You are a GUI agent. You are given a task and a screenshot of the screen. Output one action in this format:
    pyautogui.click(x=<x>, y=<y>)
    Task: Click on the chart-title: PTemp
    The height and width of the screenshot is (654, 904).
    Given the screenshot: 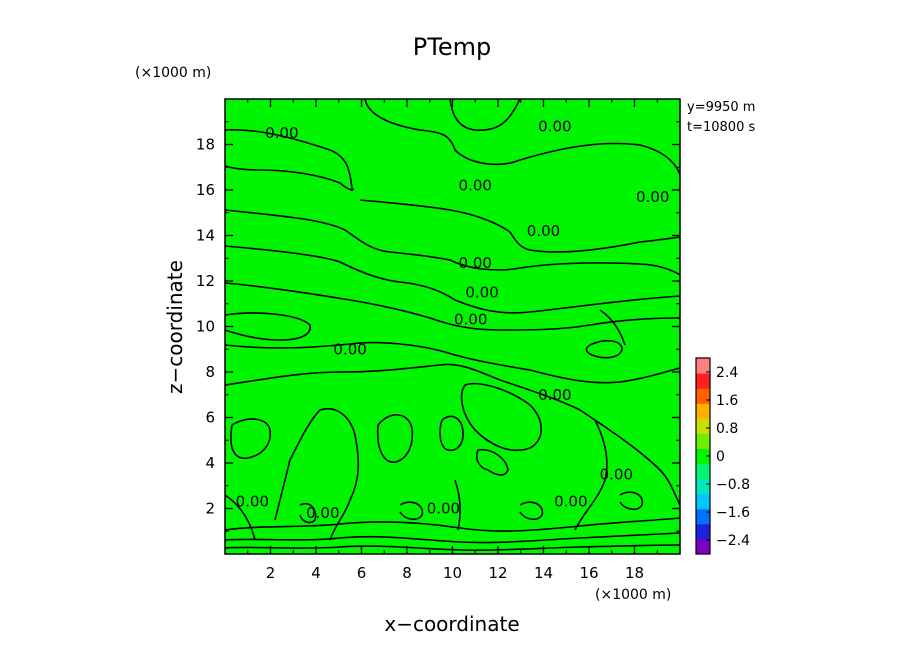 What is the action you would take?
    pyautogui.click(x=452, y=47)
    